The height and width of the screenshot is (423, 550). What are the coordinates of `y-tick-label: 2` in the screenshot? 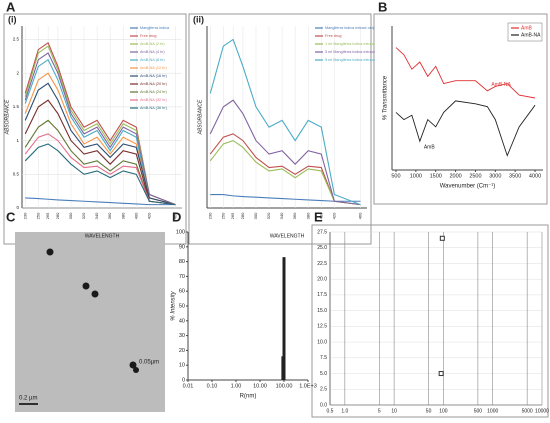 It's located at (17, 72).